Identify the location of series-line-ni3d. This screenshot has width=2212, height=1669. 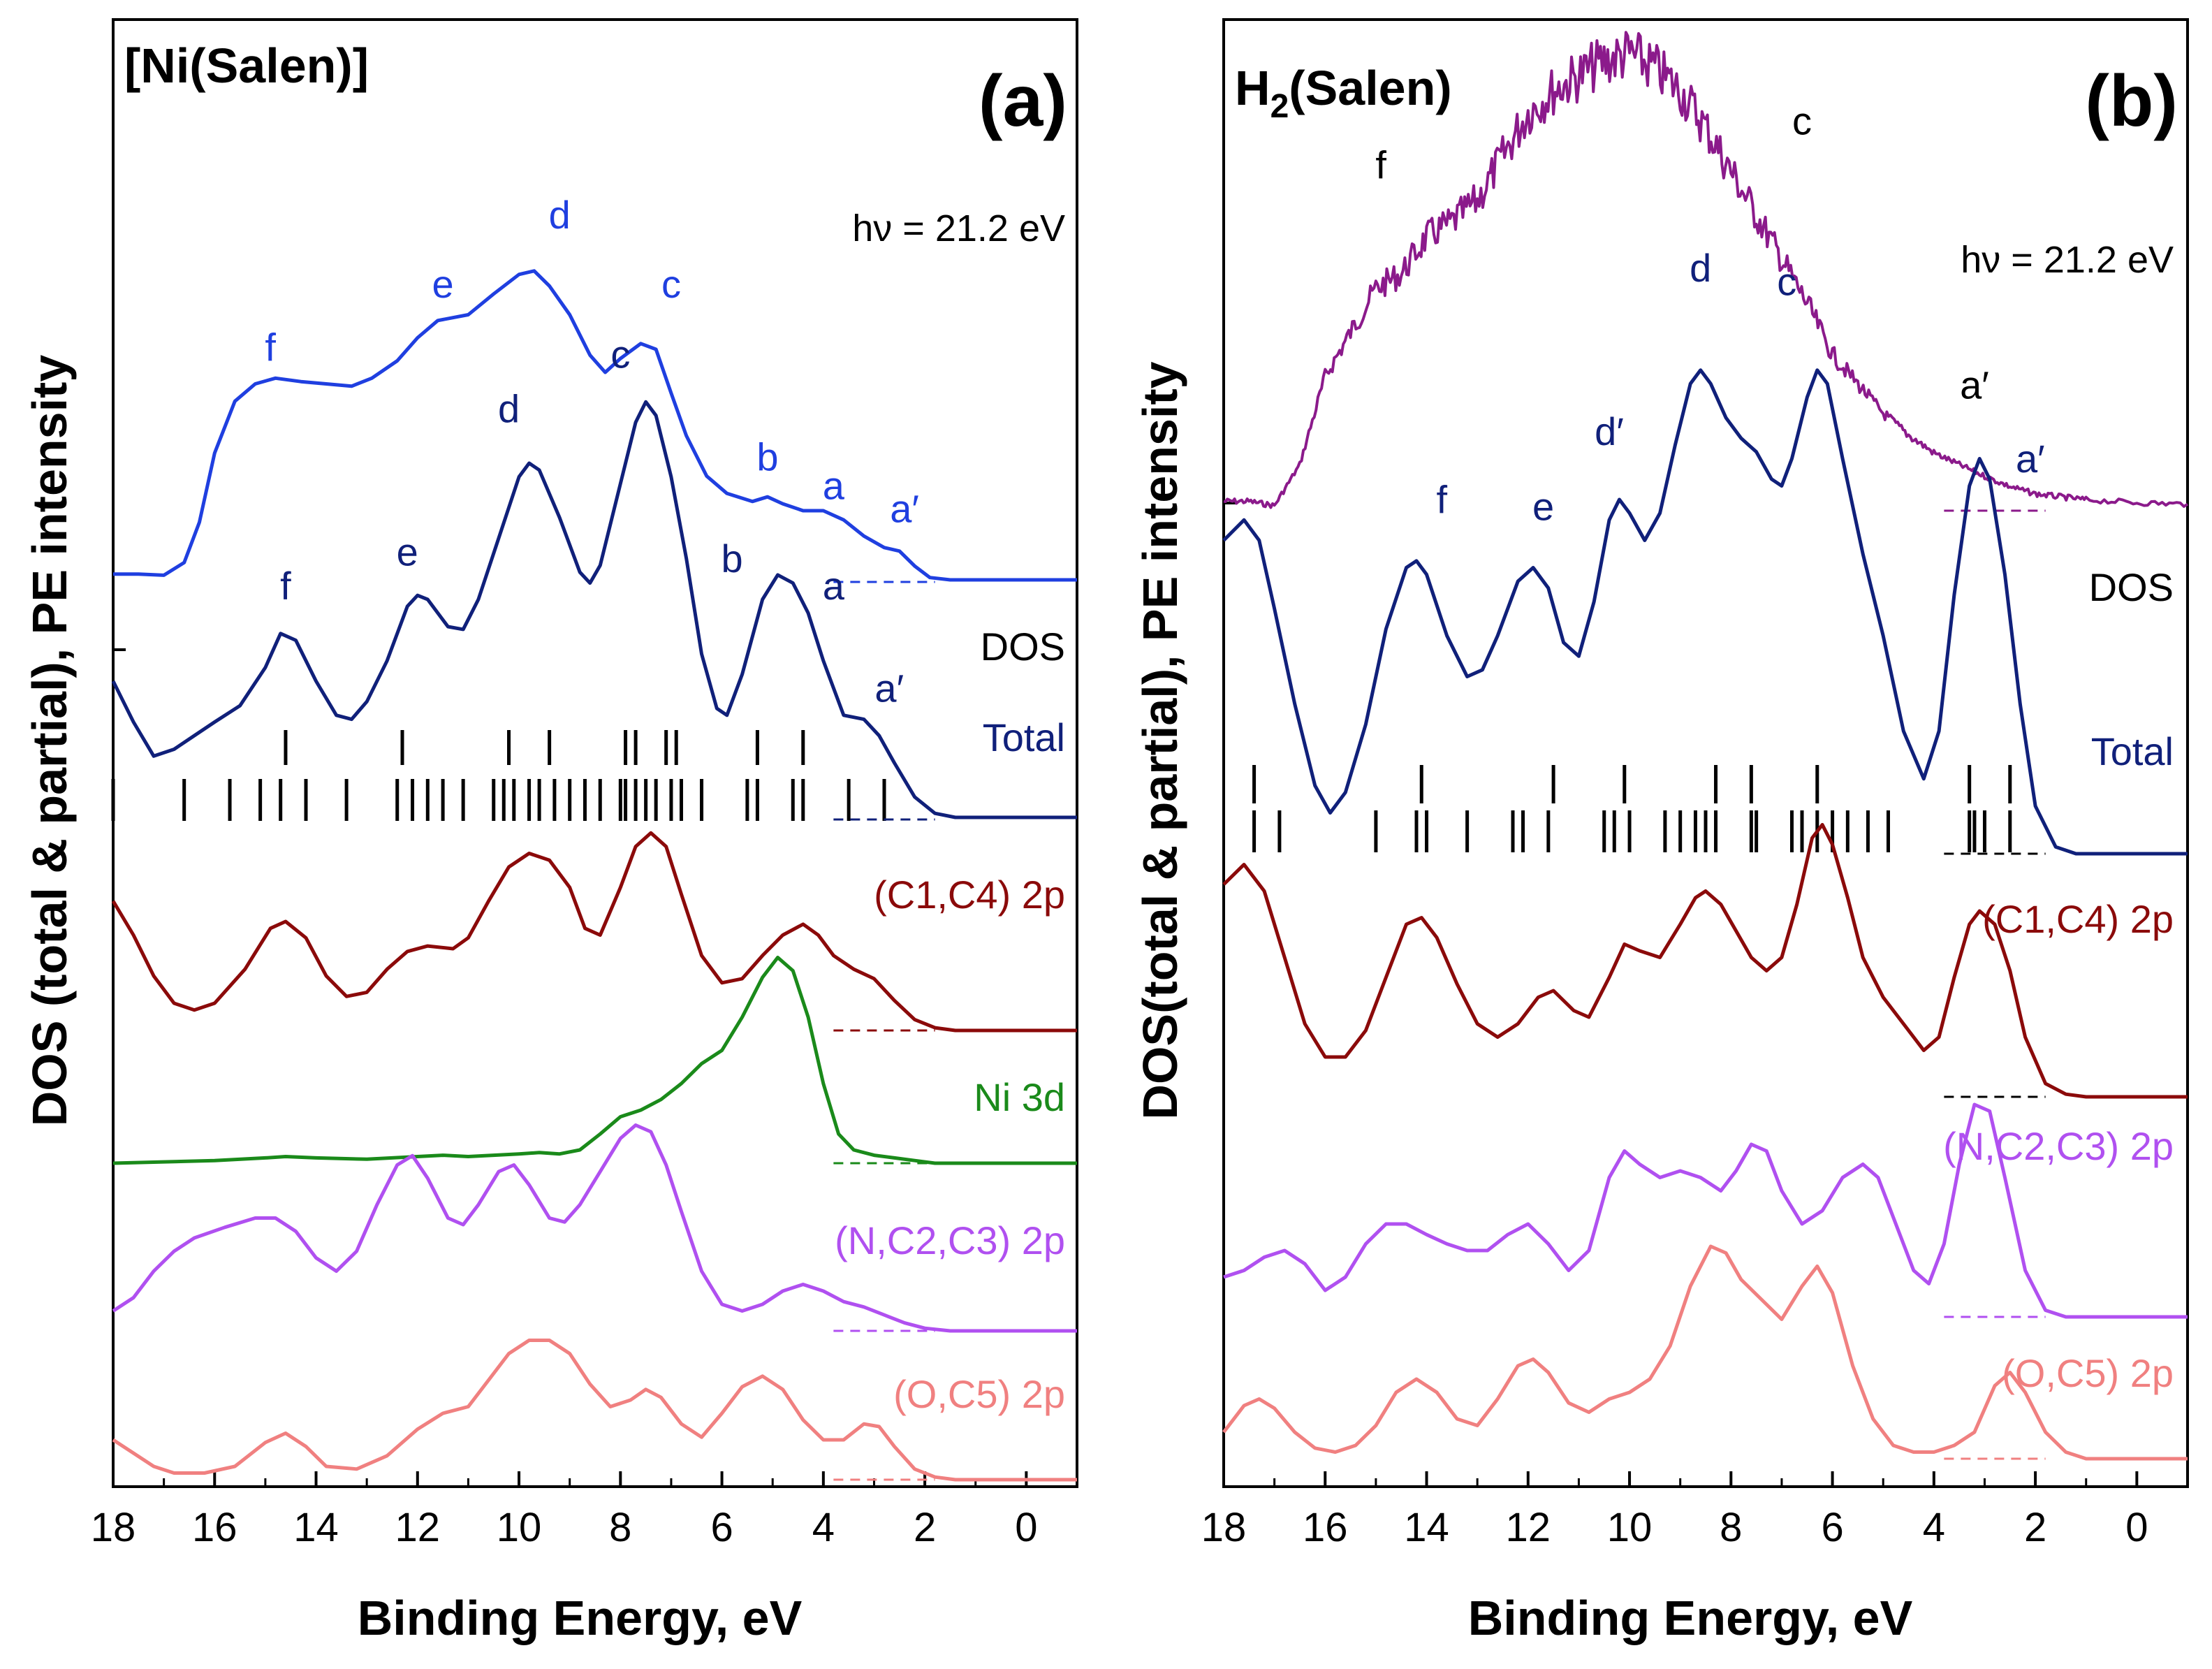
(594, 1060).